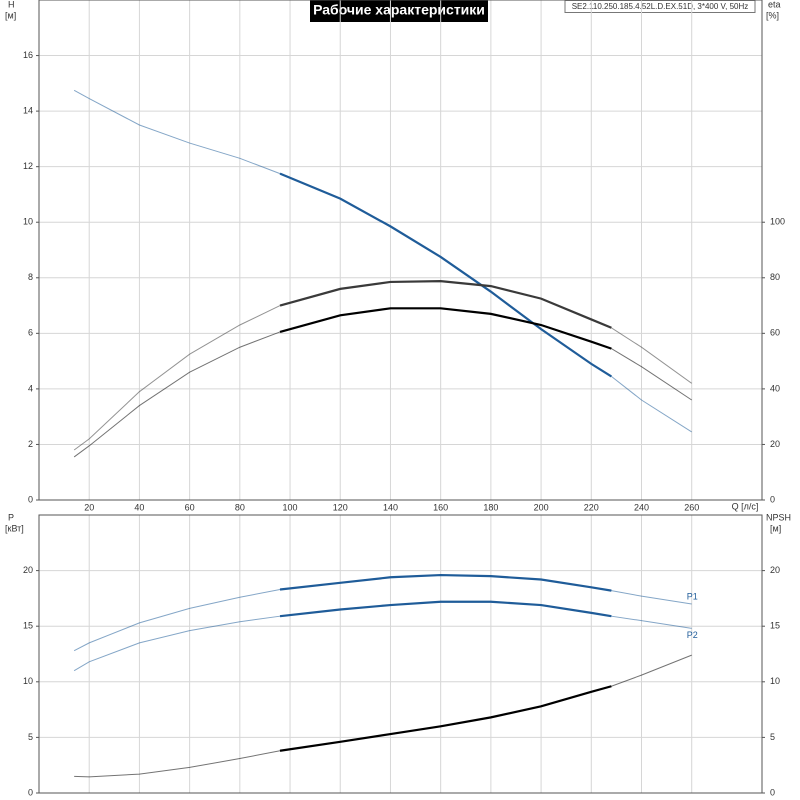  What do you see at coordinates (774, 4) in the screenshot?
I see `y2-axis-title: eta` at bounding box center [774, 4].